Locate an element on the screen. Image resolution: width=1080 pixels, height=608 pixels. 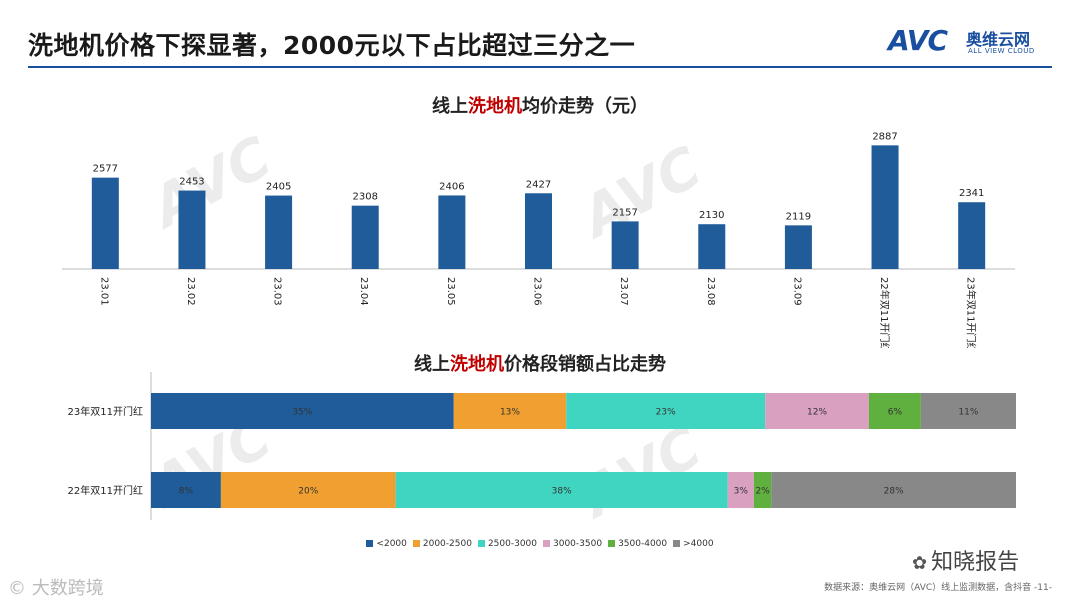
bar-23年双11开门红 is located at coordinates (972, 235).